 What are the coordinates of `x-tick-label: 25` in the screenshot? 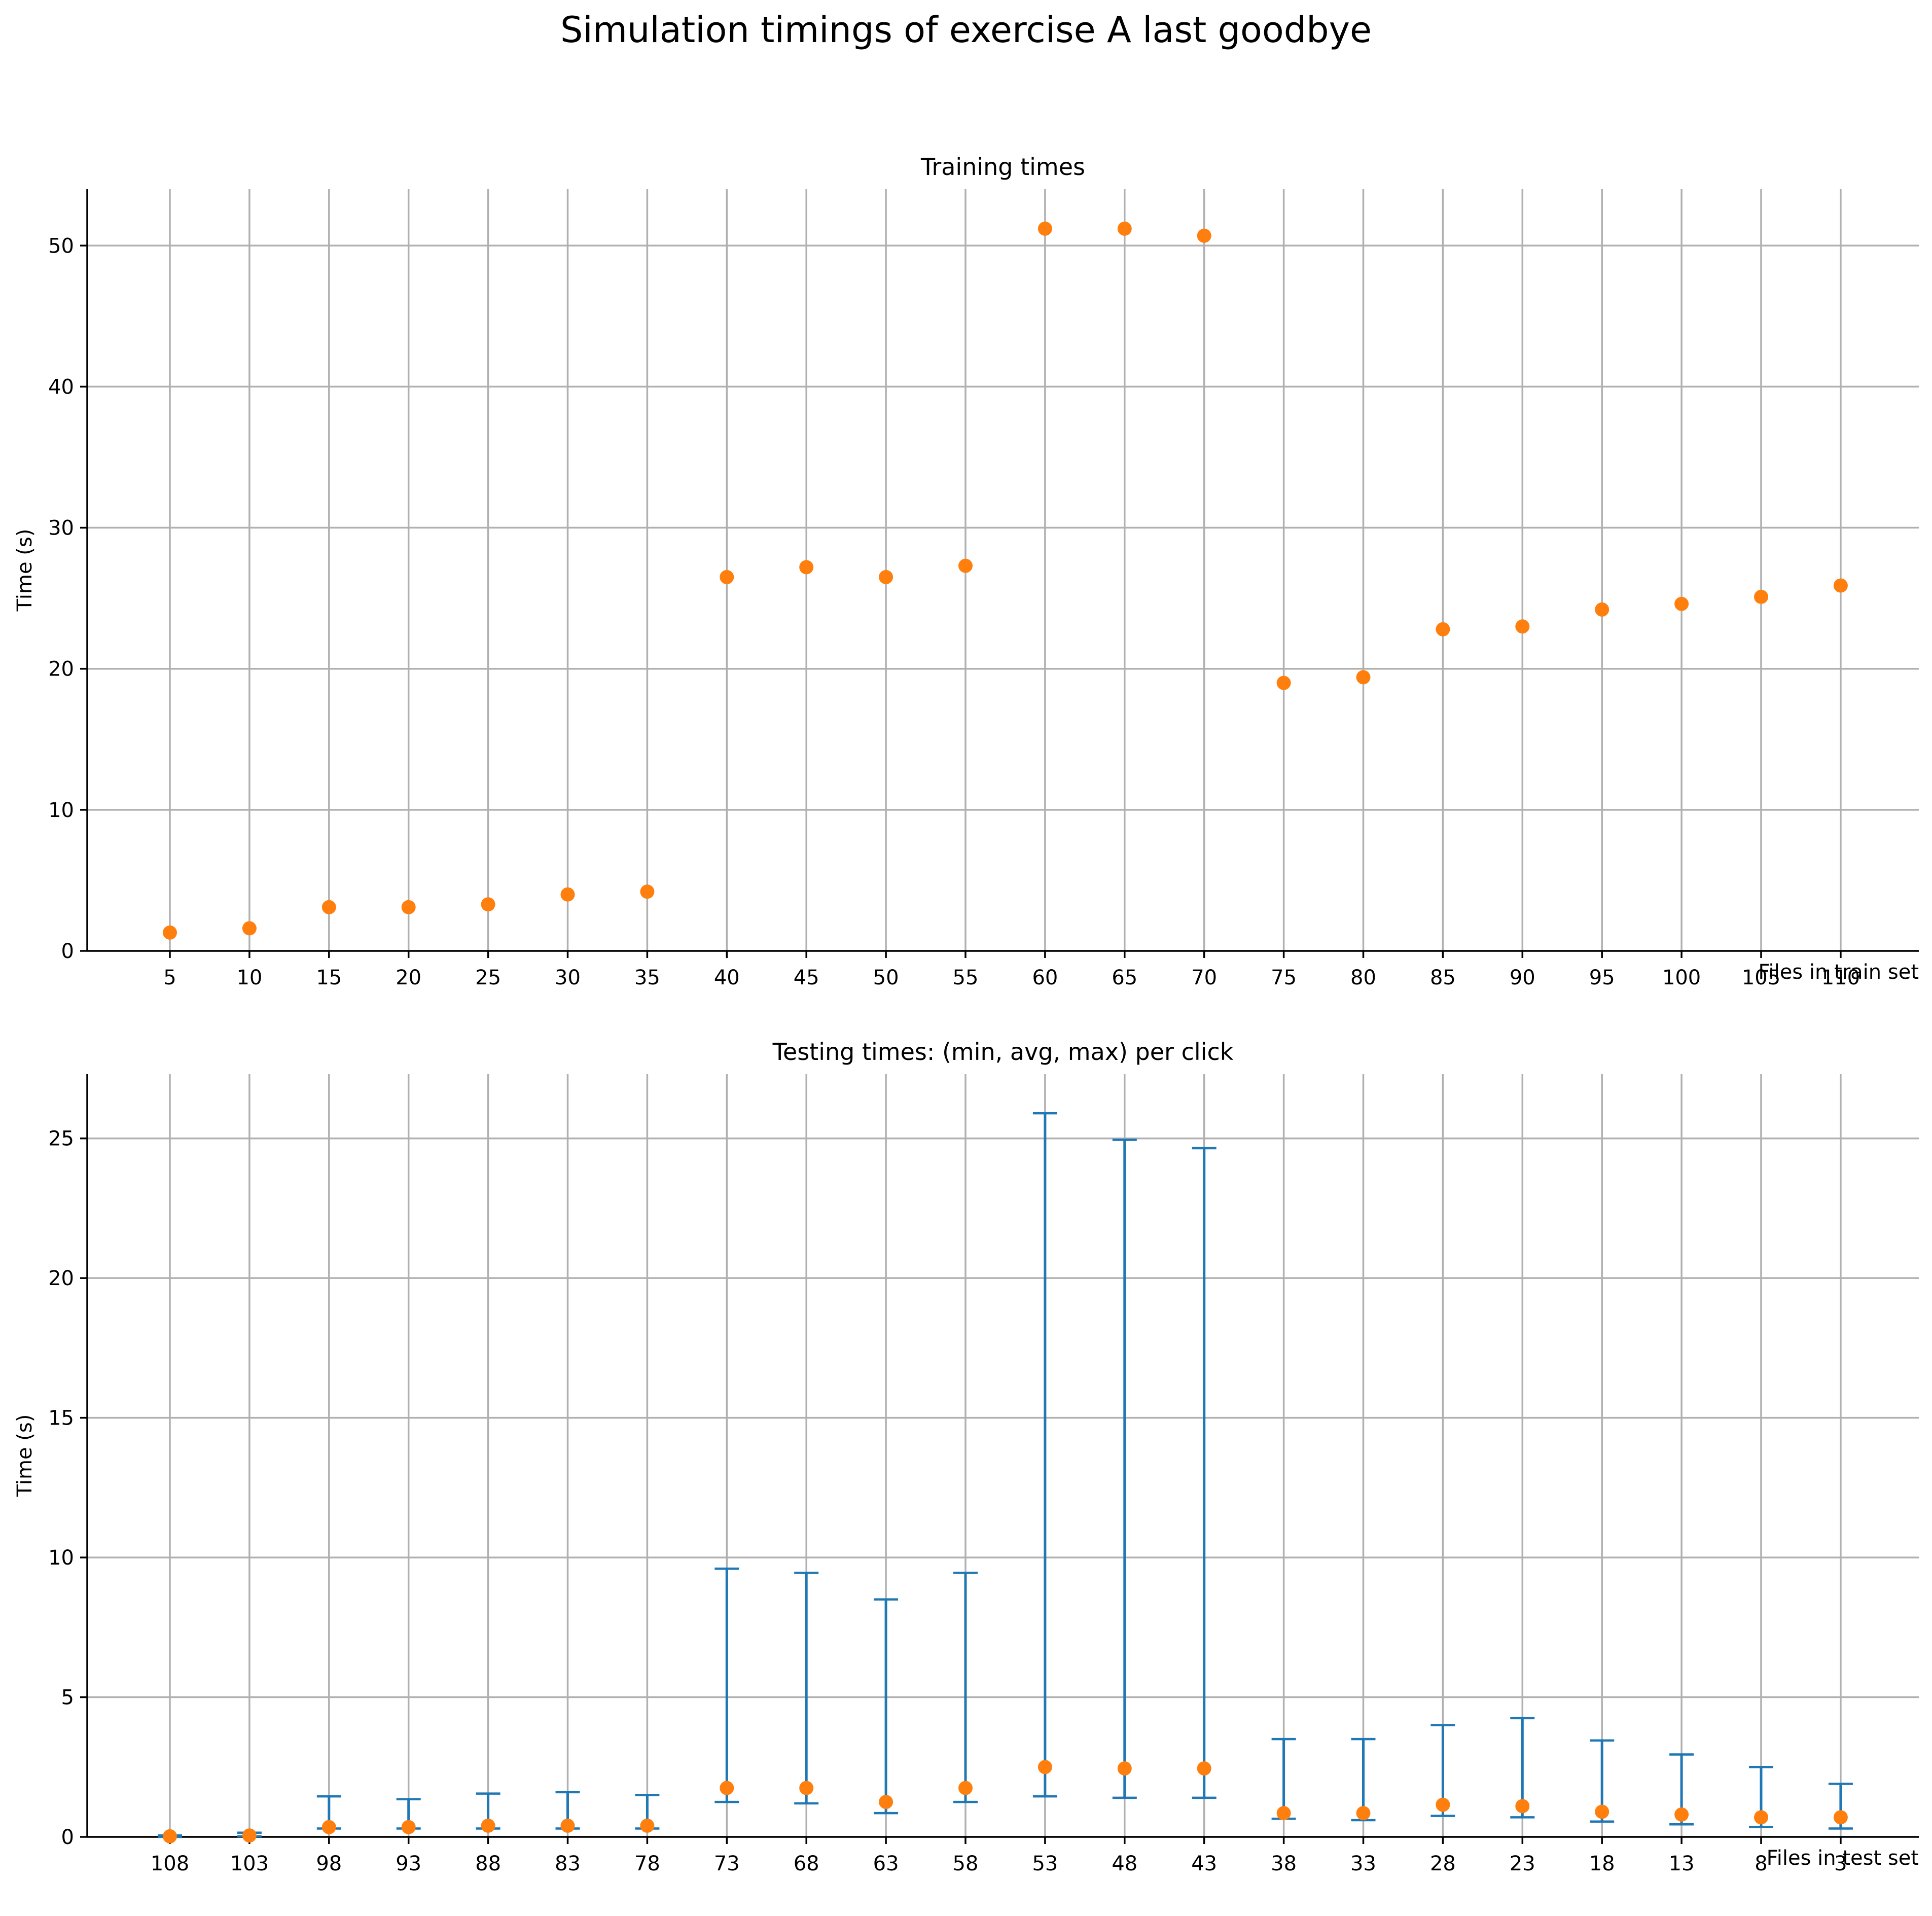 It's located at (488, 977).